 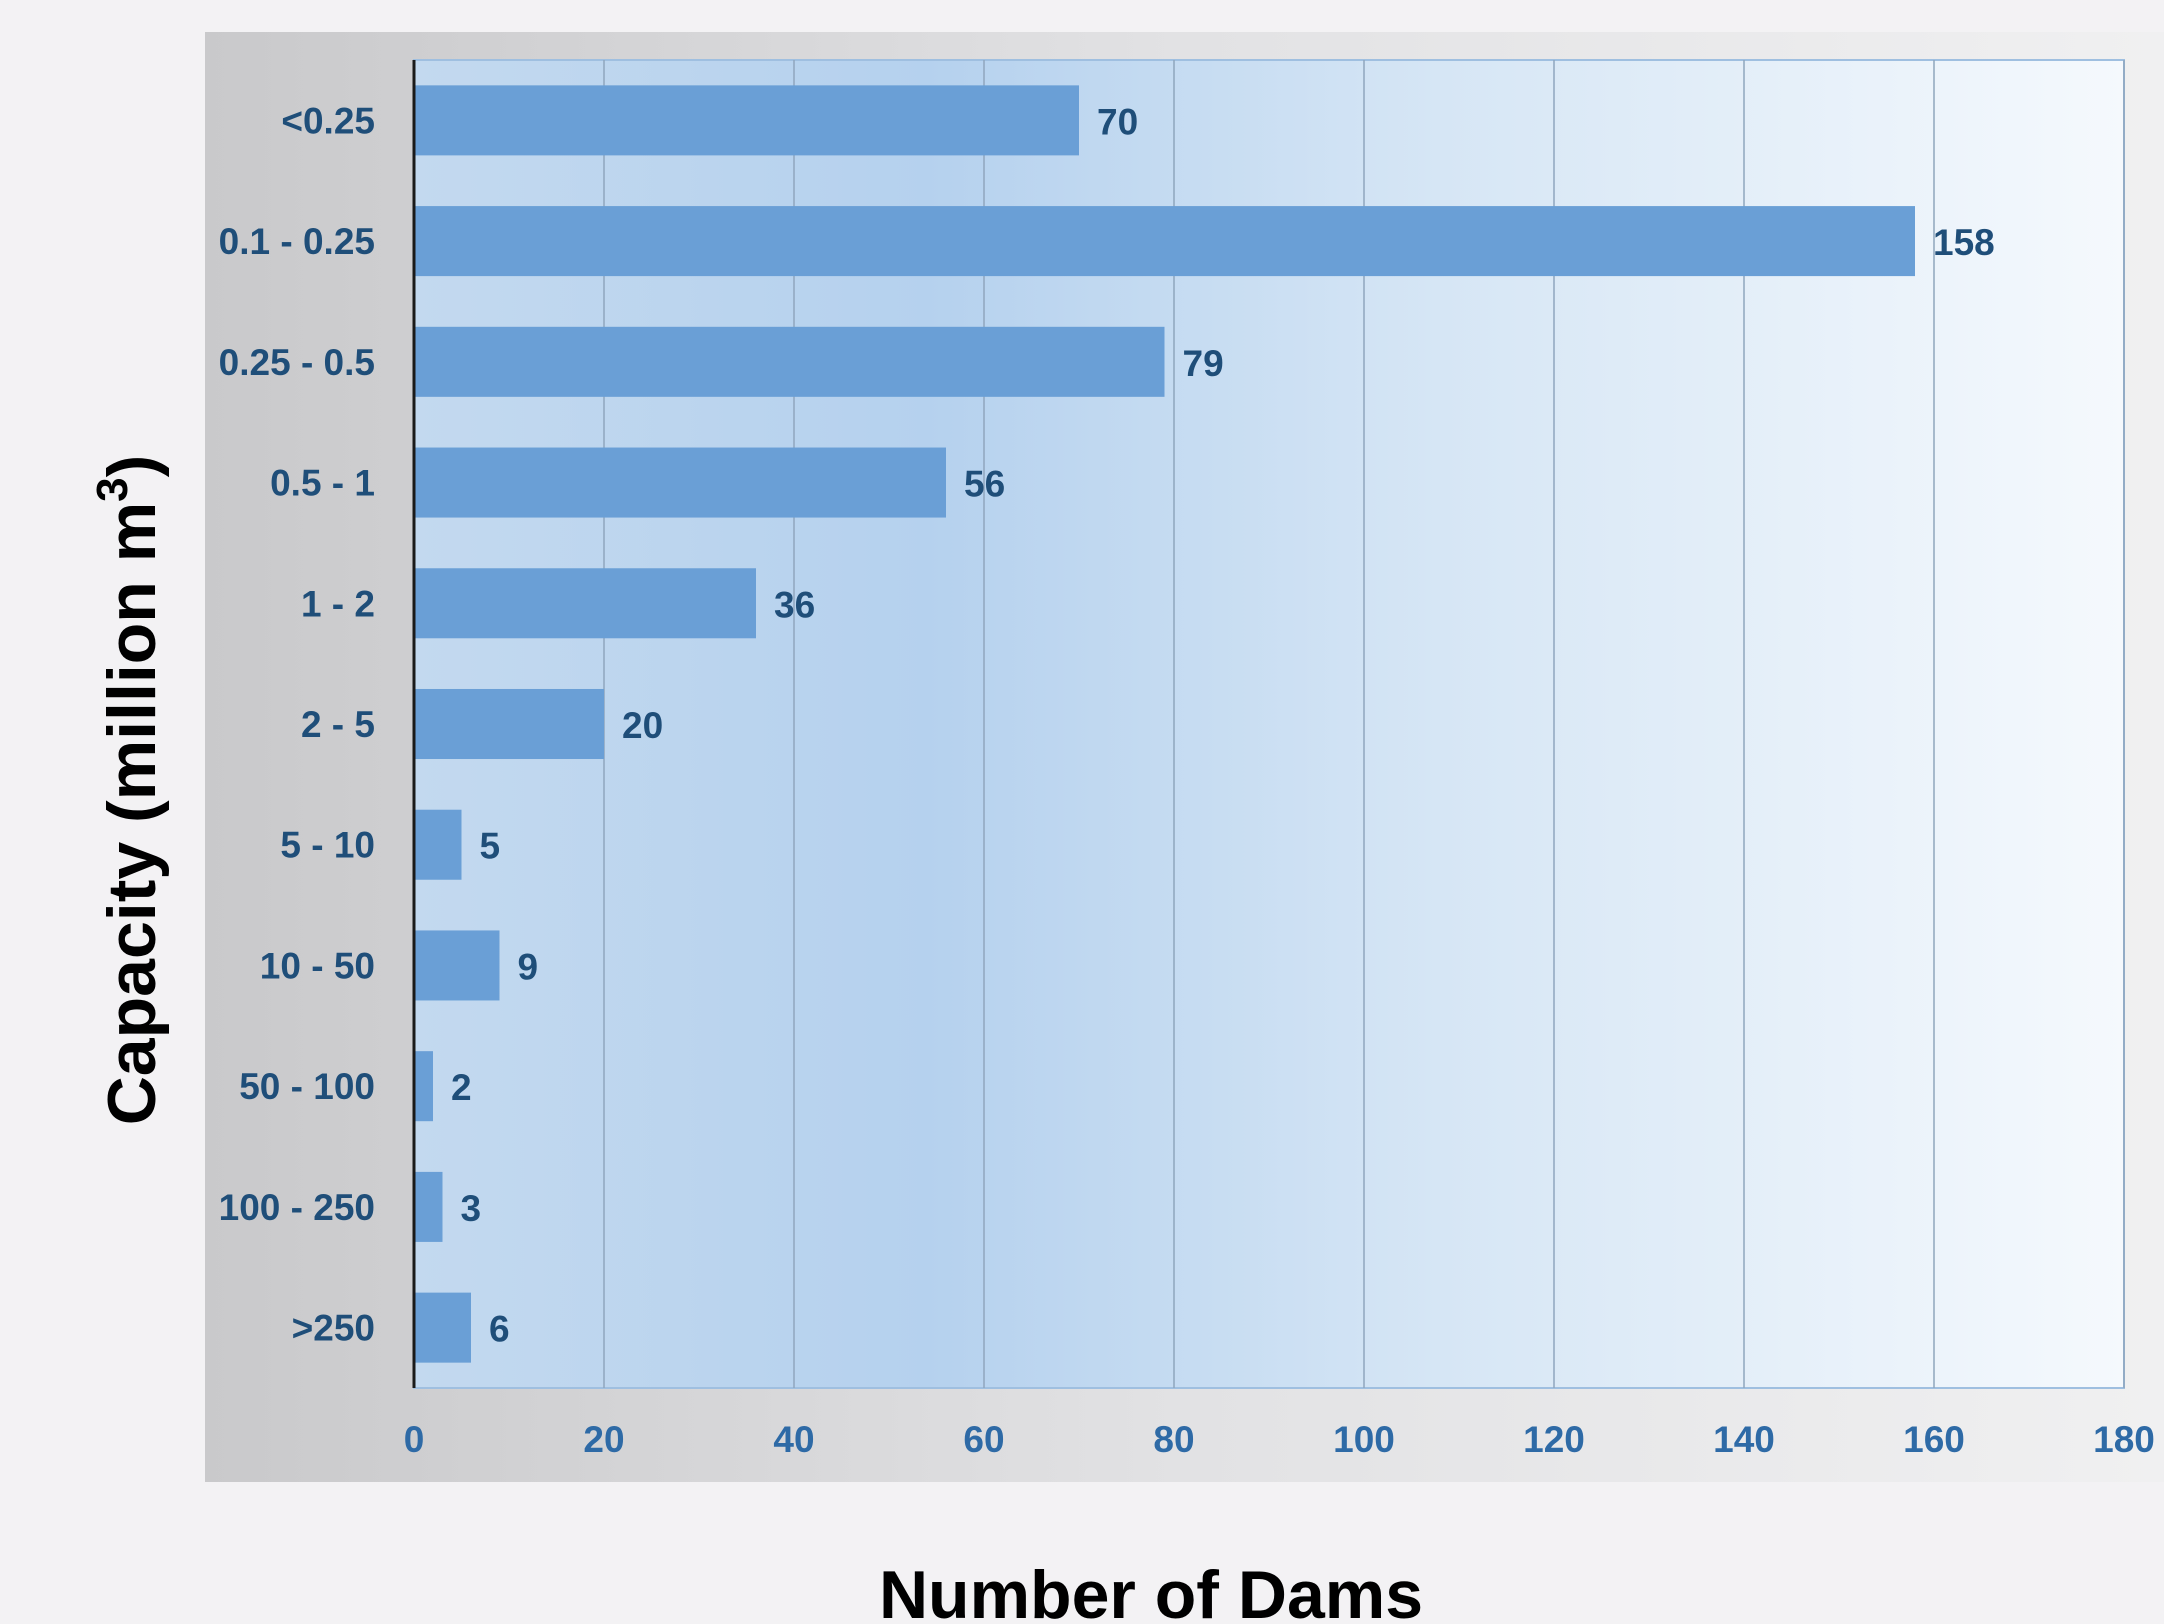 What do you see at coordinates (471, 1208) in the screenshot?
I see `data-label: 3` at bounding box center [471, 1208].